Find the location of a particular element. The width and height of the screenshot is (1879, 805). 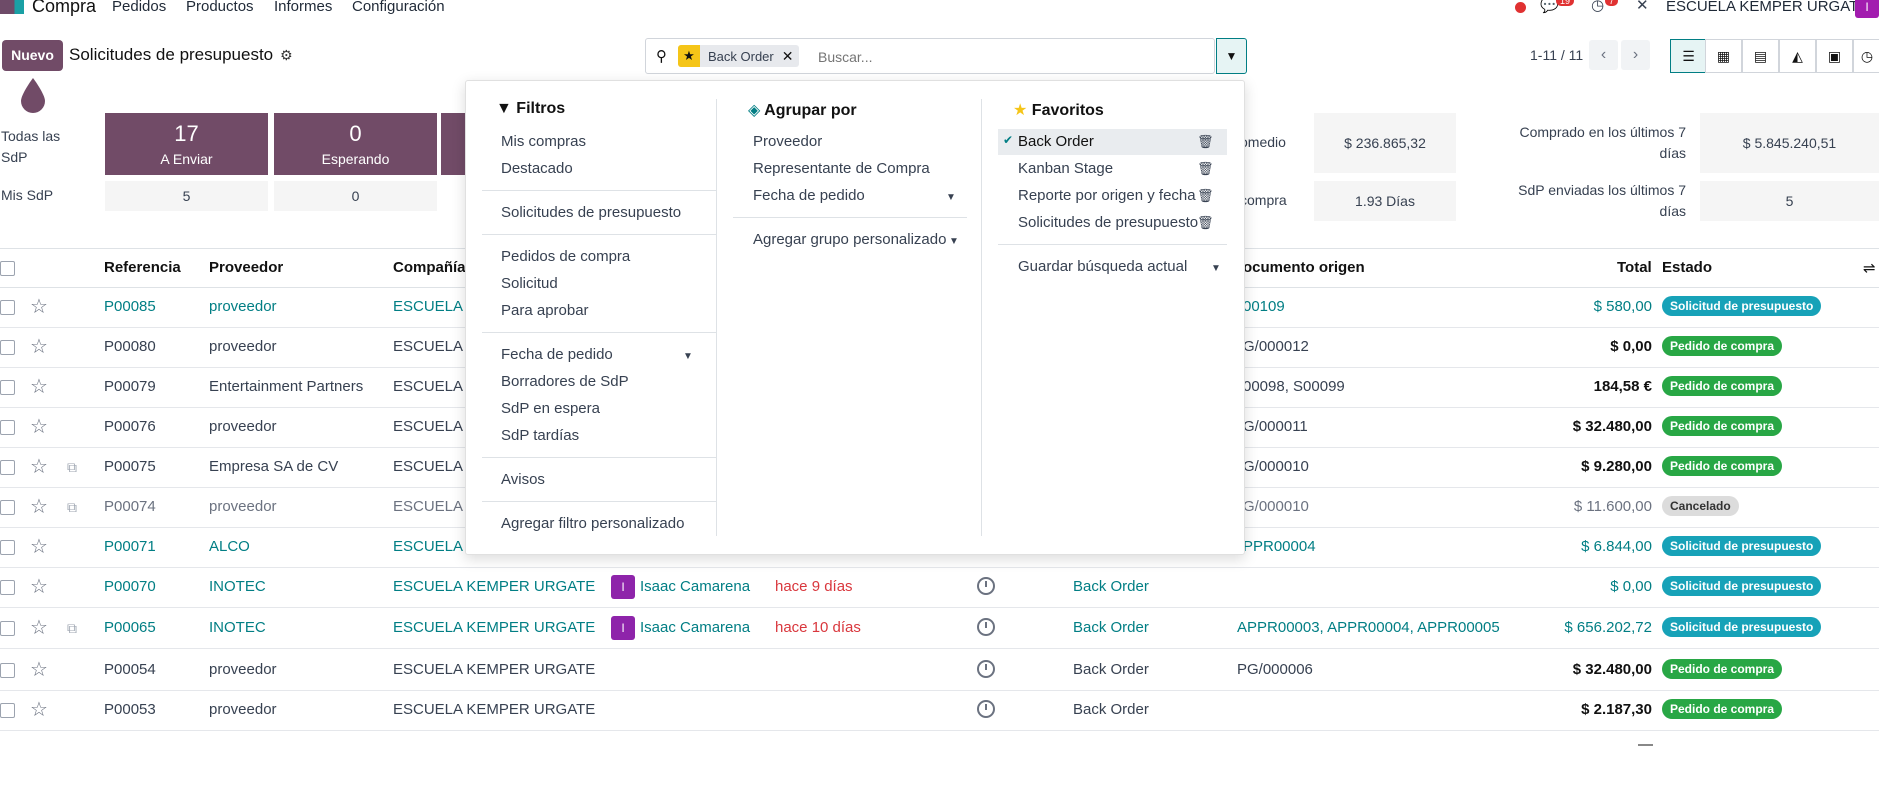

filter-rfq-drafts: Borradores de SdP is located at coordinates (565, 381).